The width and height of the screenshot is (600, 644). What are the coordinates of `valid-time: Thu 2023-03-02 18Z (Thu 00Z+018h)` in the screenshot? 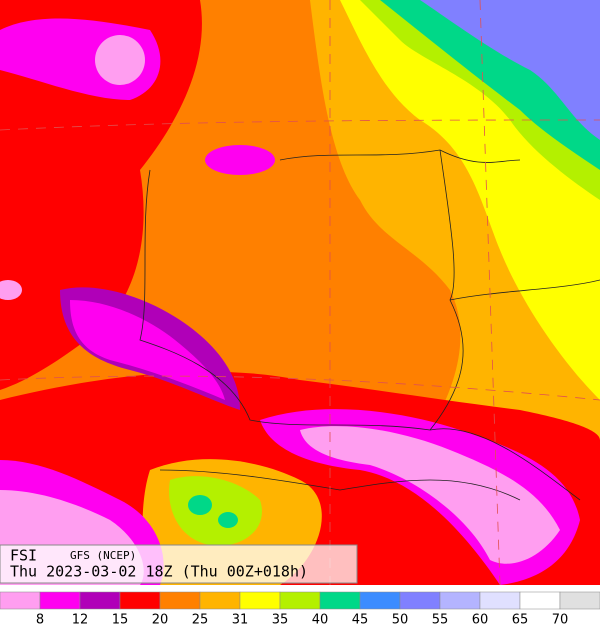 It's located at (159, 572).